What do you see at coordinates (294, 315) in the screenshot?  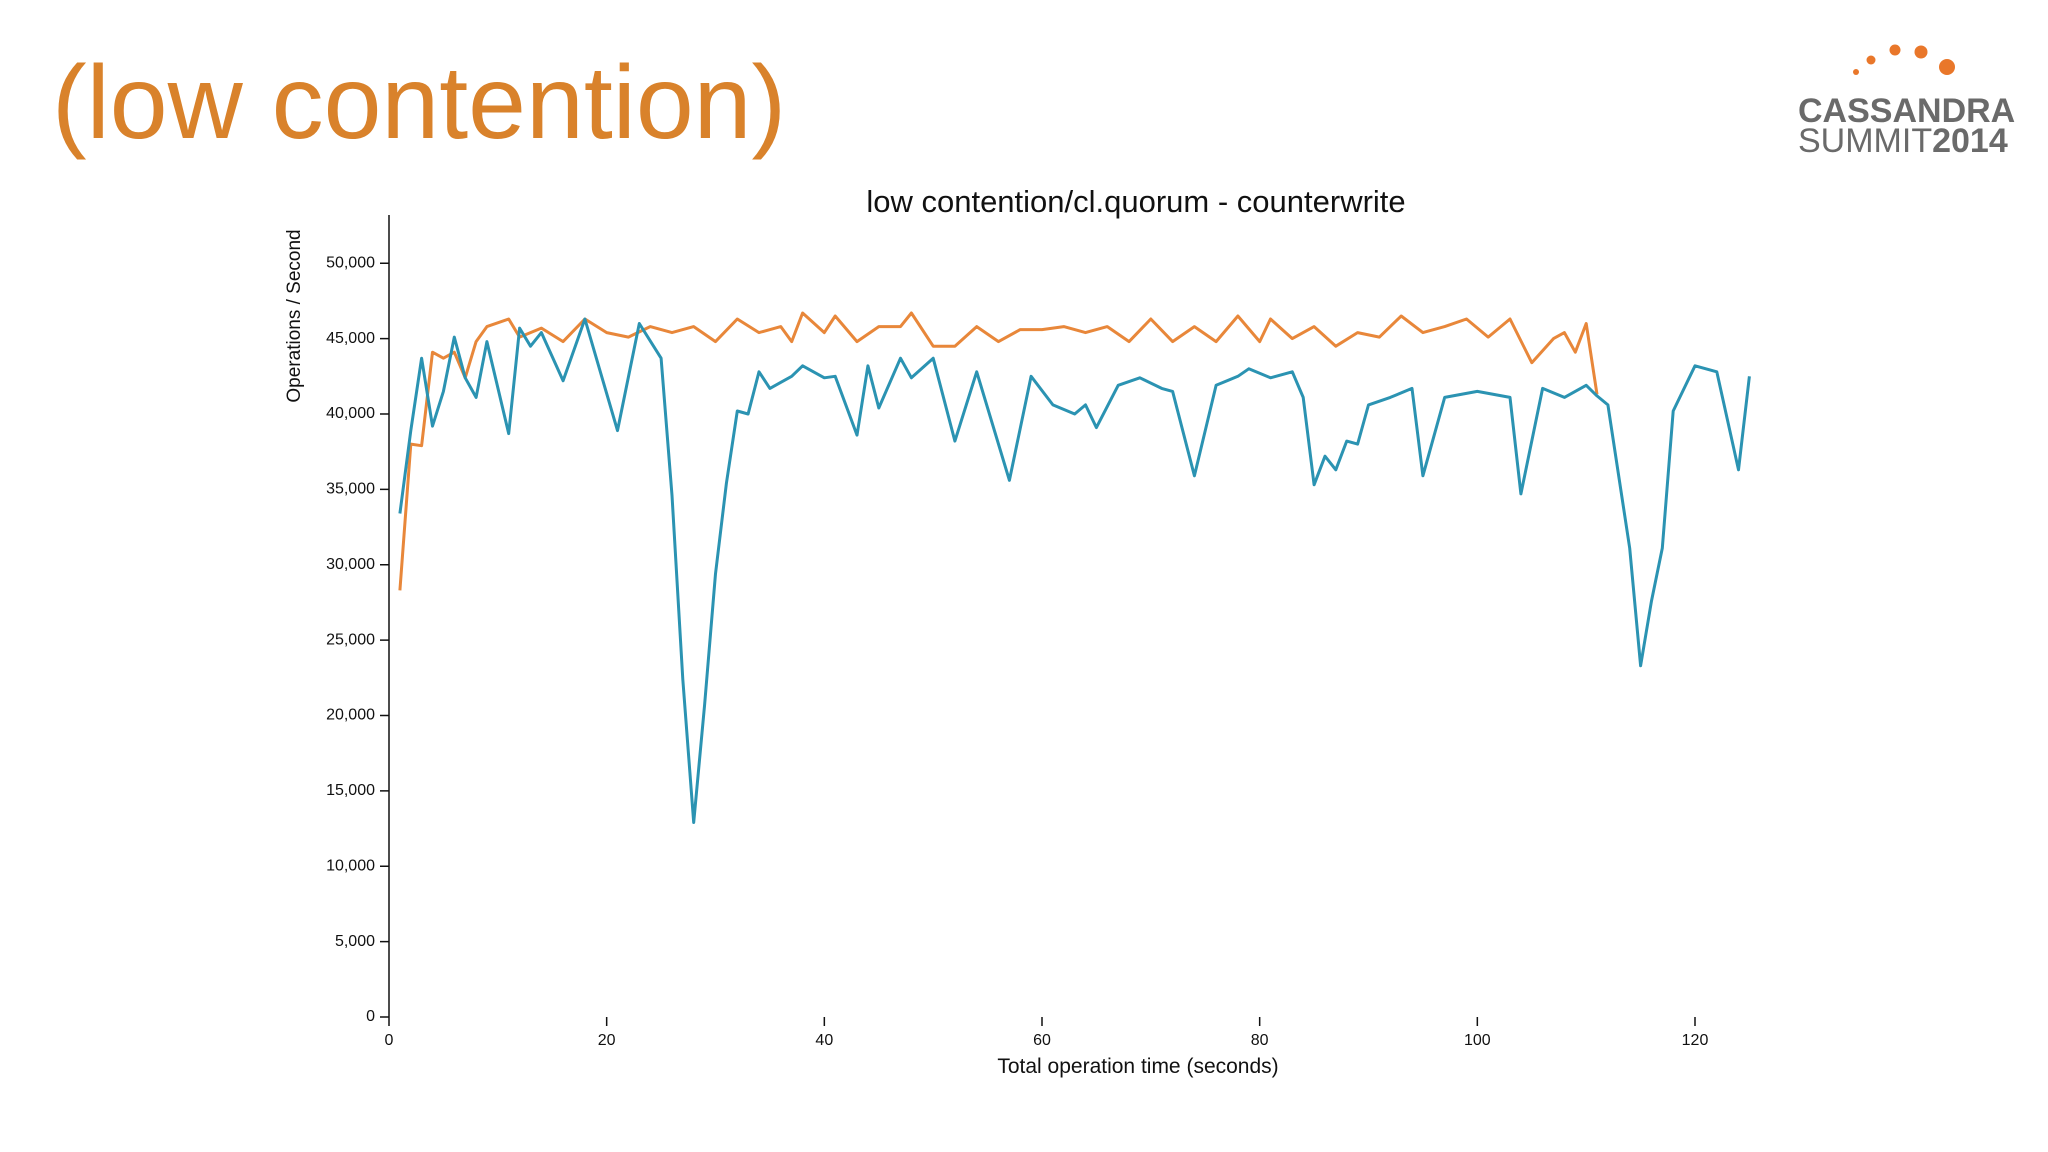 I see `y-axis-label: Operations / Second` at bounding box center [294, 315].